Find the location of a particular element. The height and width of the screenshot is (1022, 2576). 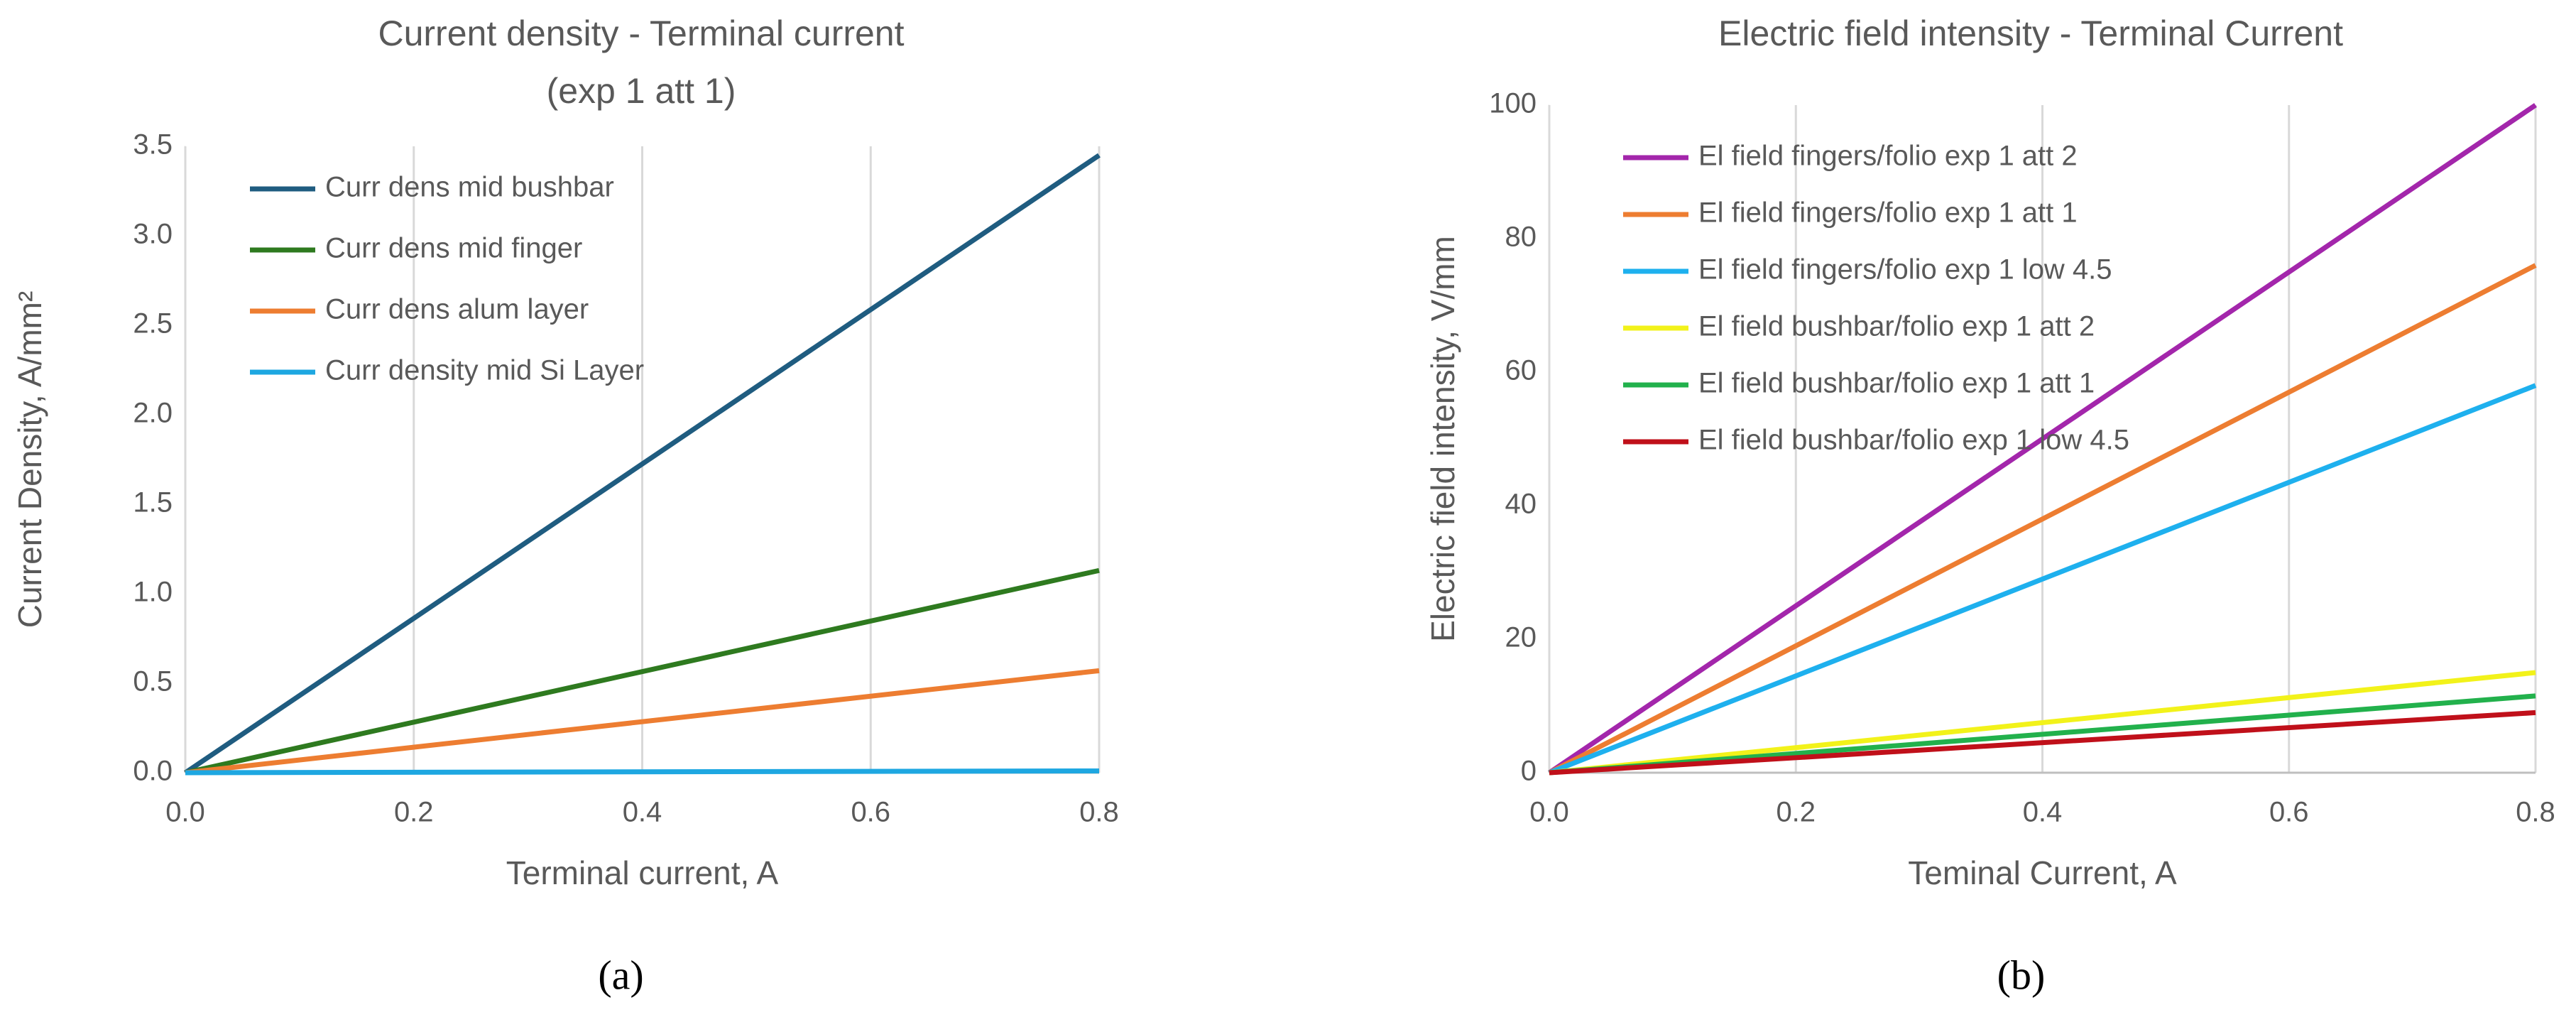

legend-label: Curr density mid Si Layer is located at coordinates (484, 370).